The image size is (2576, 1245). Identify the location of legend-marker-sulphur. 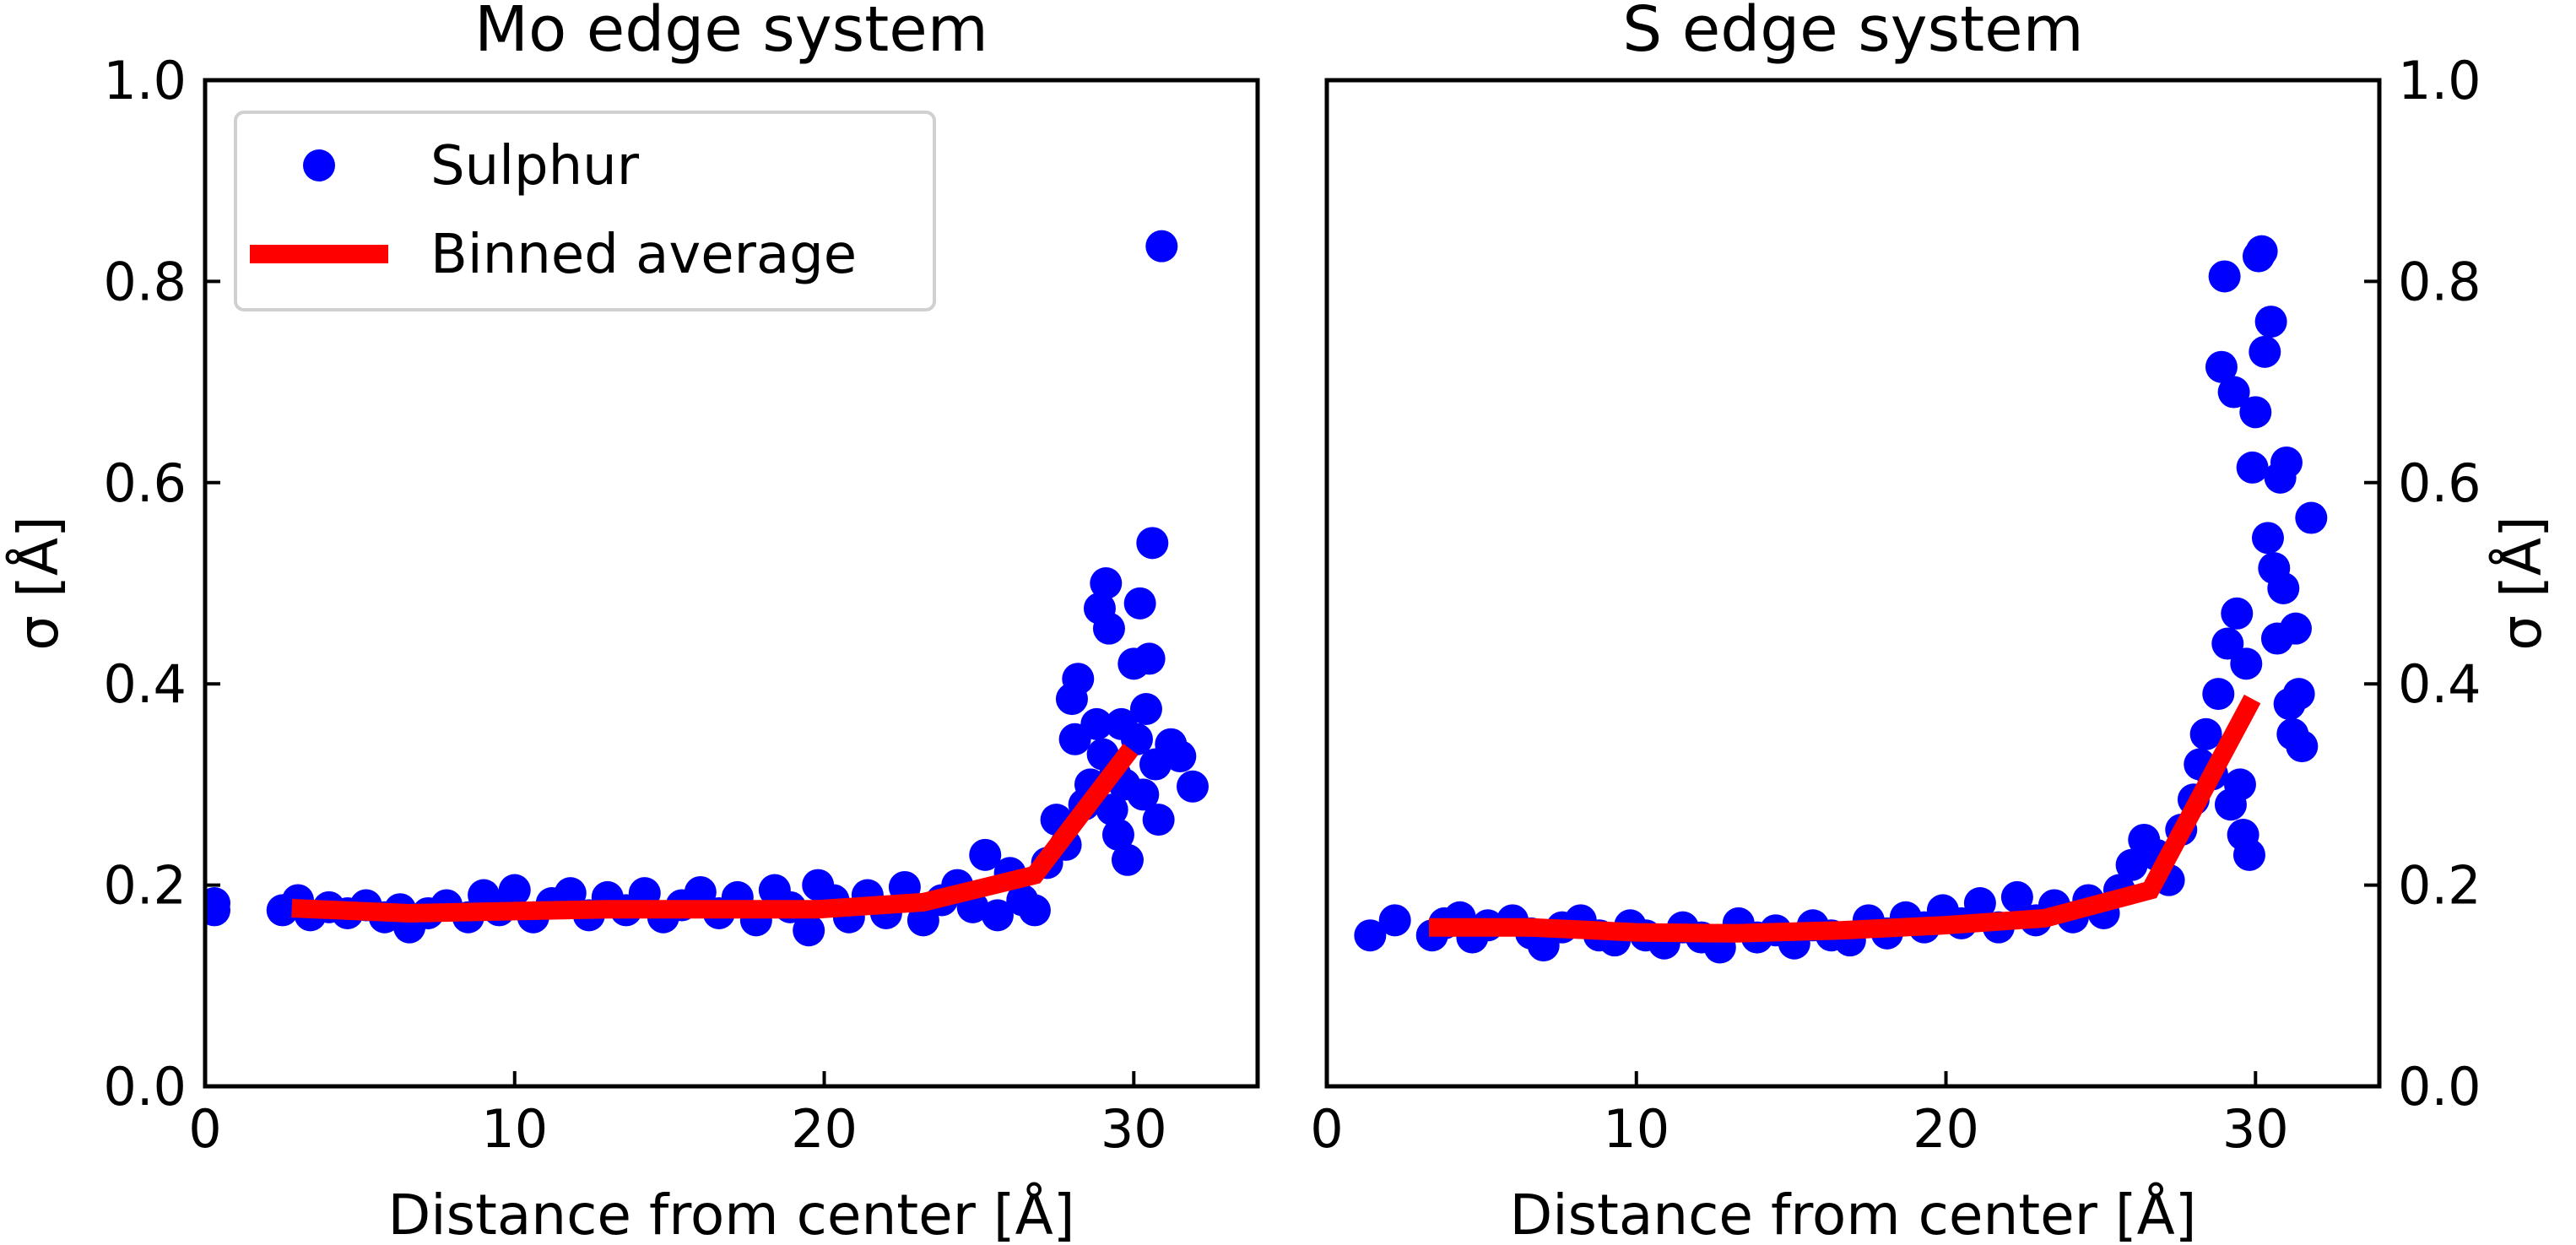
(319, 165).